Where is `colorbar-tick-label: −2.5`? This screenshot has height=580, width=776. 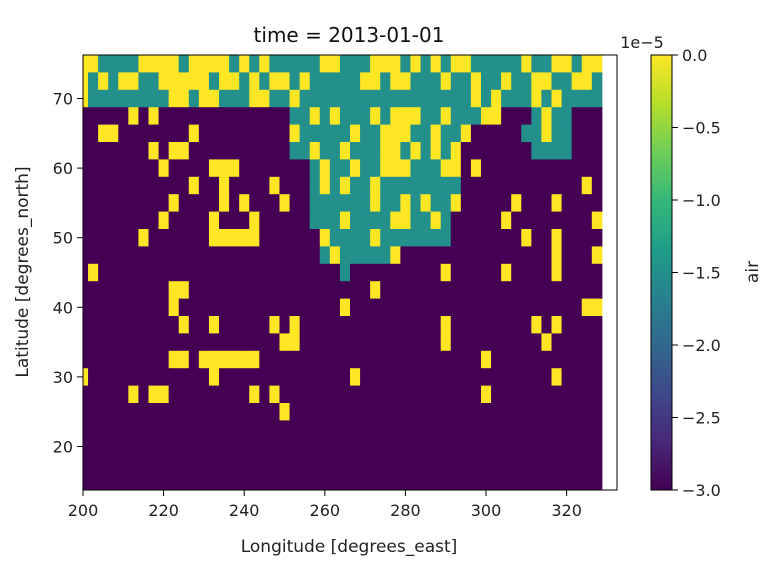 colorbar-tick-label: −2.5 is located at coordinates (701, 418).